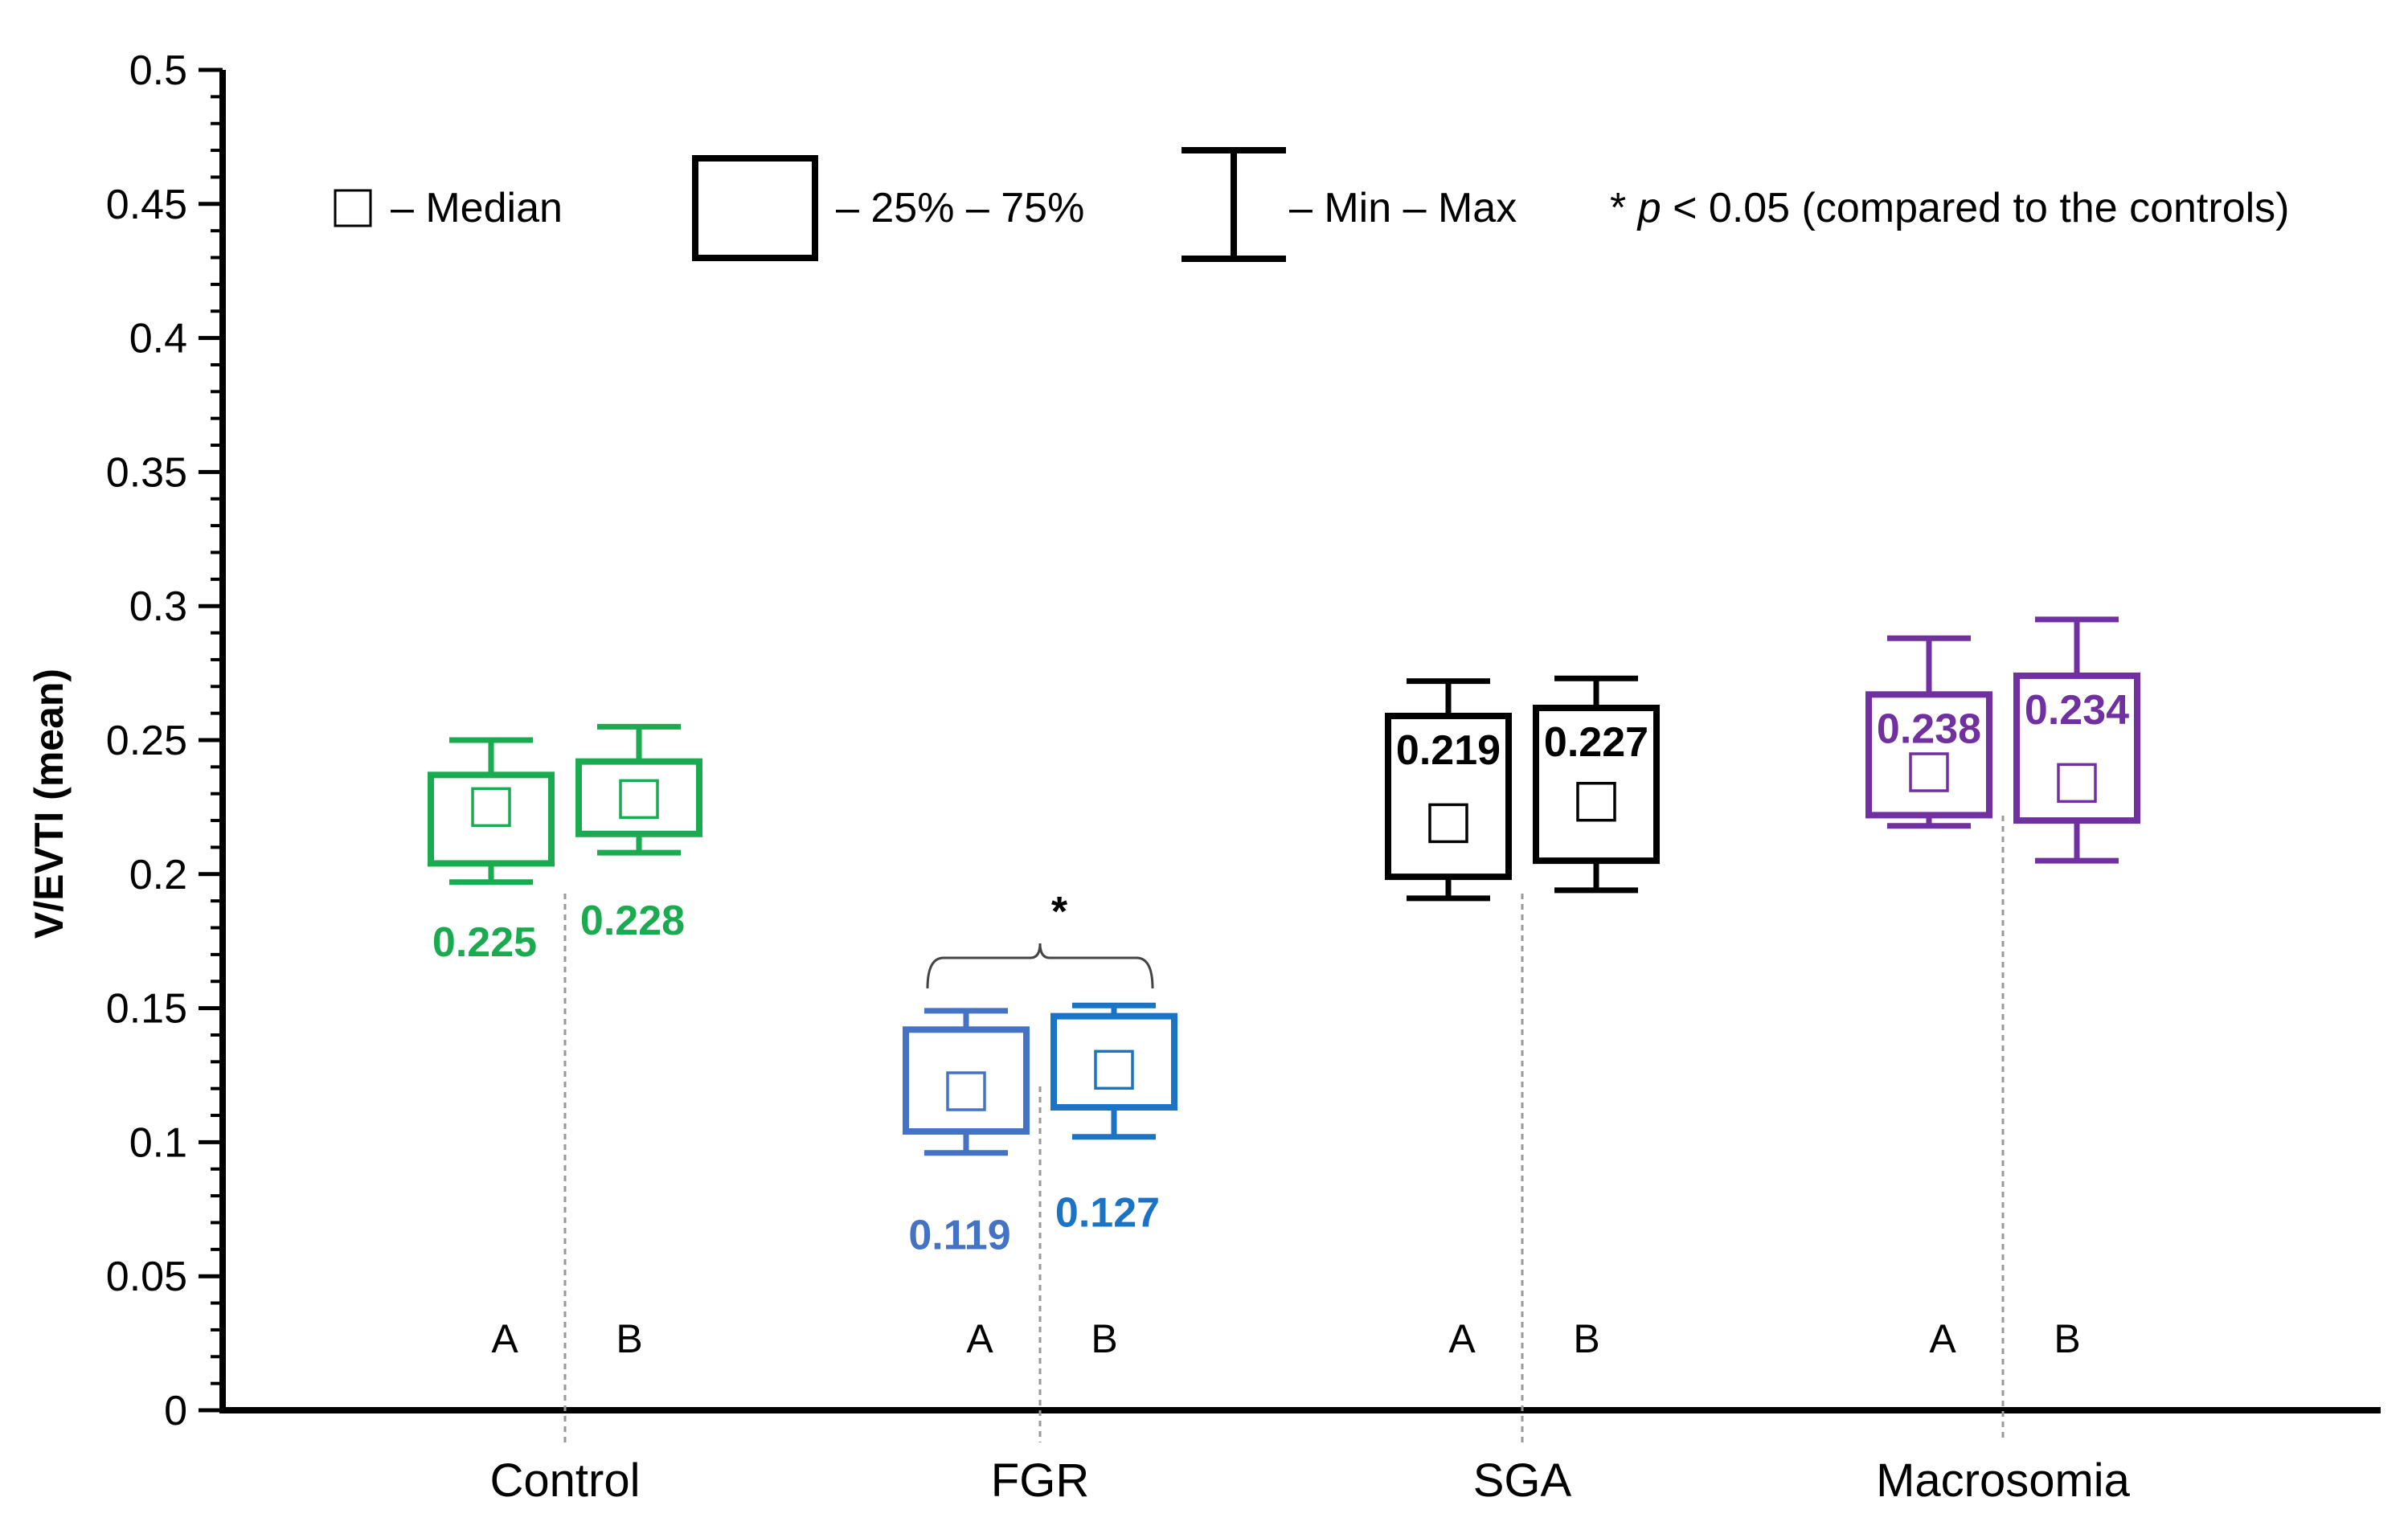 This screenshot has width=2408, height=1530. What do you see at coordinates (1113, 1119) in the screenshot?
I see `box-plot-fgr-b: 0.127` at bounding box center [1113, 1119].